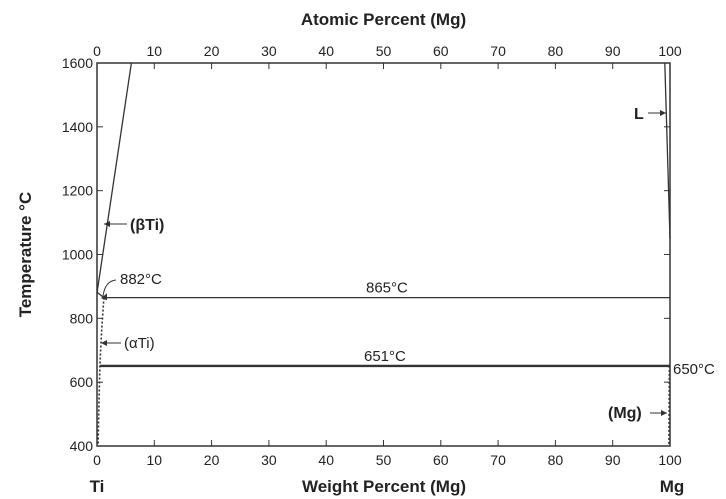 The width and height of the screenshot is (726, 499). I want to click on left-element-label: Ti, so click(97, 486).